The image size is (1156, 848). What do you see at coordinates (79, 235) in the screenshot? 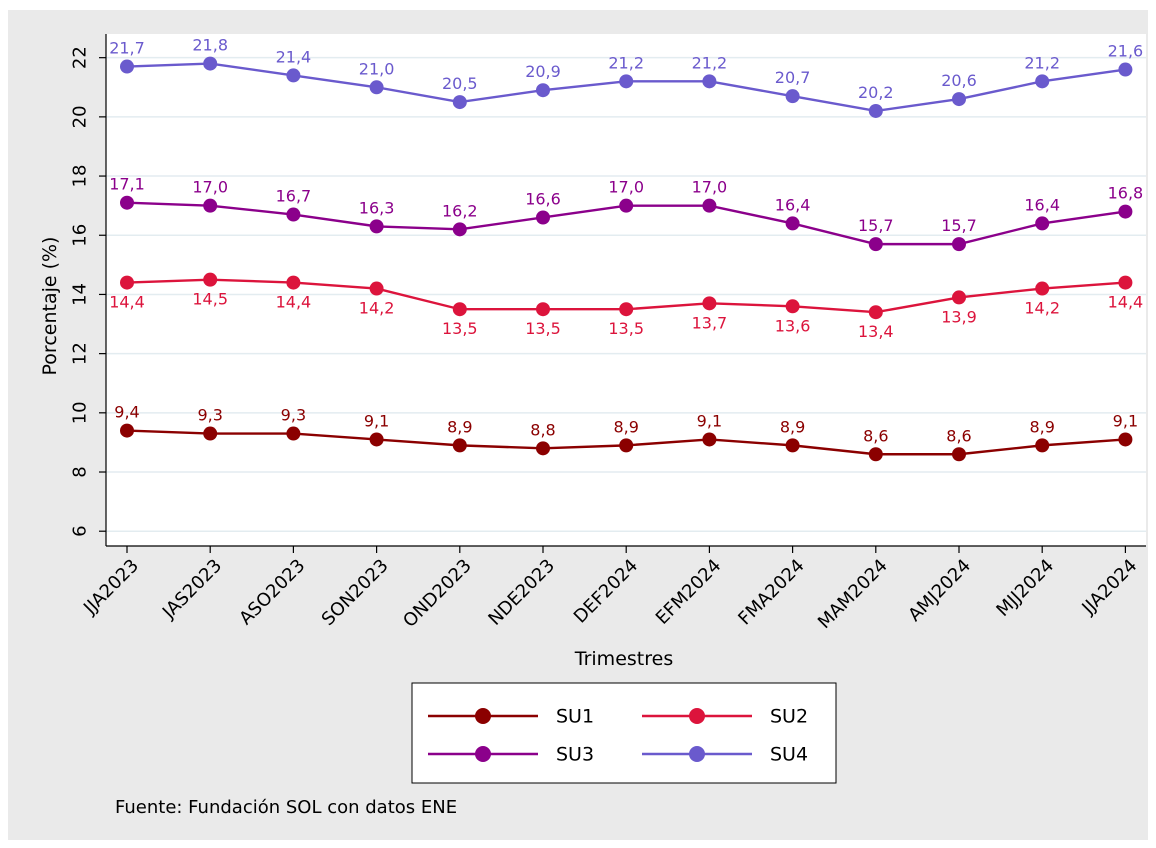
I see `y-tick-label: 16` at bounding box center [79, 235].